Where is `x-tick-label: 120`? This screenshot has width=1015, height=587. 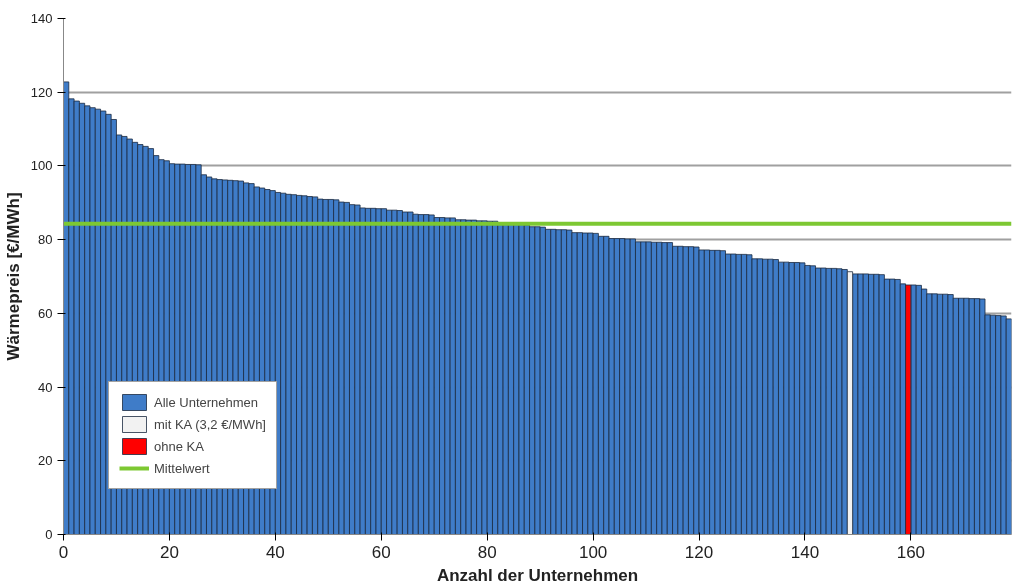 x-tick-label: 120 is located at coordinates (699, 552).